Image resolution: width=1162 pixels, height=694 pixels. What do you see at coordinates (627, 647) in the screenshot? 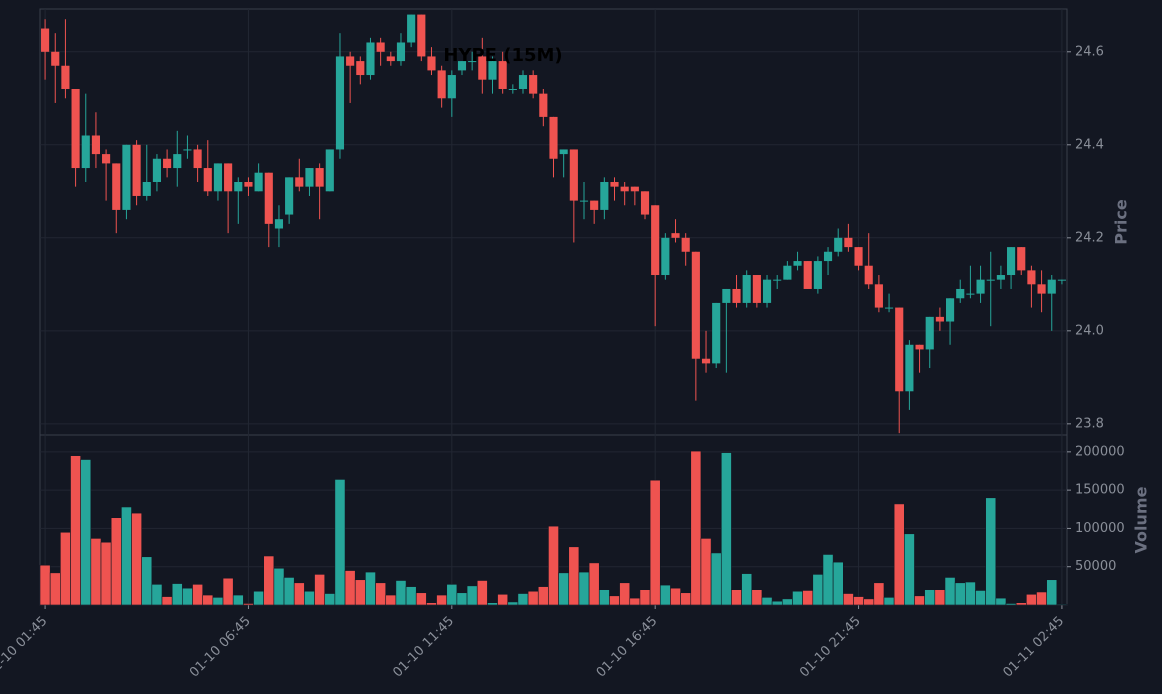
I see `x-tick-label: 01-10 16:45` at bounding box center [627, 647].